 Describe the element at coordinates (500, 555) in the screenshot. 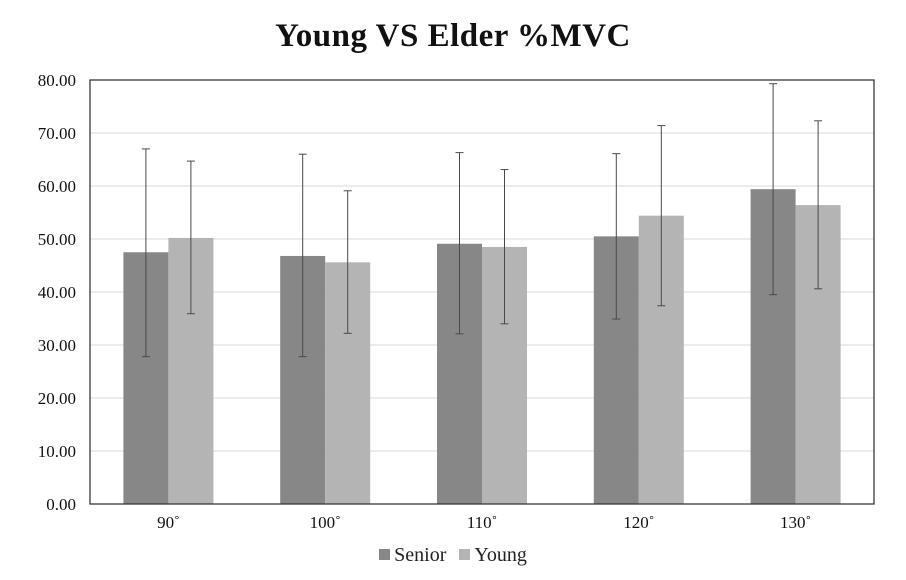

I see `legend-label-young: Young` at that location.